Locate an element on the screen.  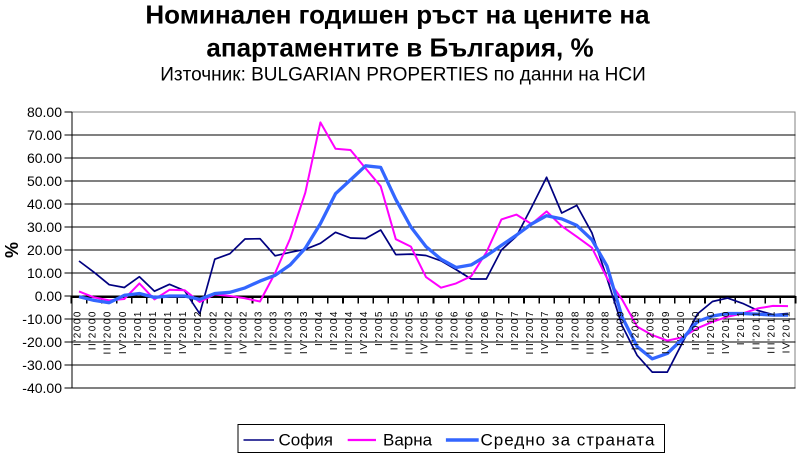
svg-text: I'2003 is located at coordinates (259, 328).